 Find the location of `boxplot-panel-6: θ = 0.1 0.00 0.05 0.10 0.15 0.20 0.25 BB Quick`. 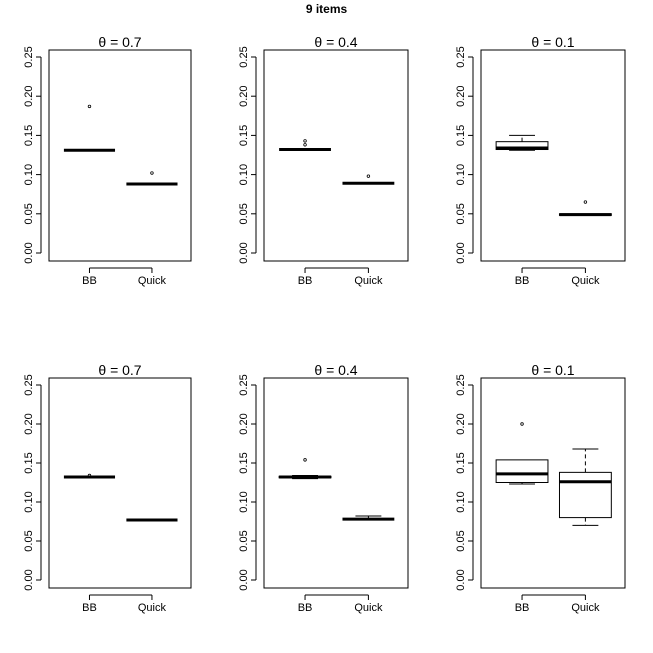

boxplot-panel-6: θ = 0.1 0.00 0.05 0.10 0.15 0.20 0.25 BB Quick is located at coordinates (540, 488).